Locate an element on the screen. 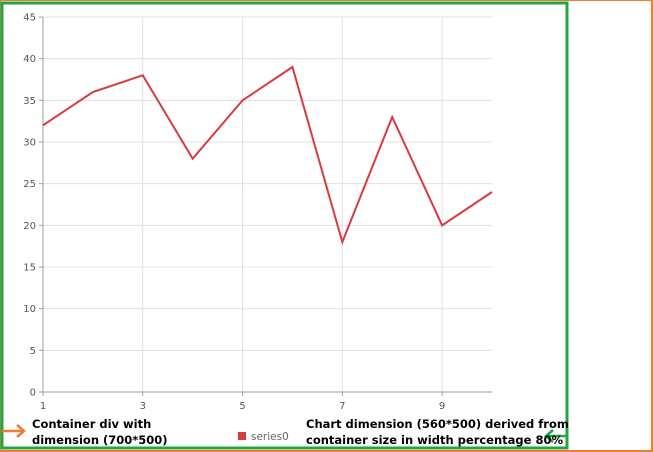  x-tick-label: 1 is located at coordinates (43, 406).